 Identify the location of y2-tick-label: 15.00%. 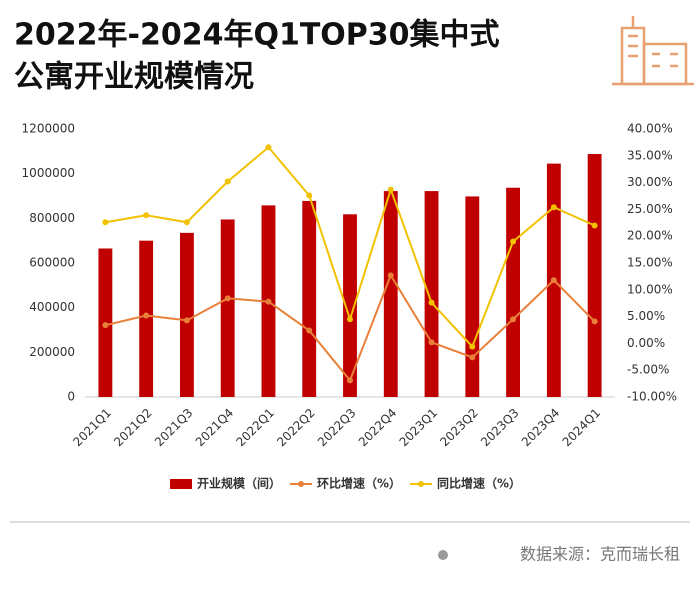
(650, 263).